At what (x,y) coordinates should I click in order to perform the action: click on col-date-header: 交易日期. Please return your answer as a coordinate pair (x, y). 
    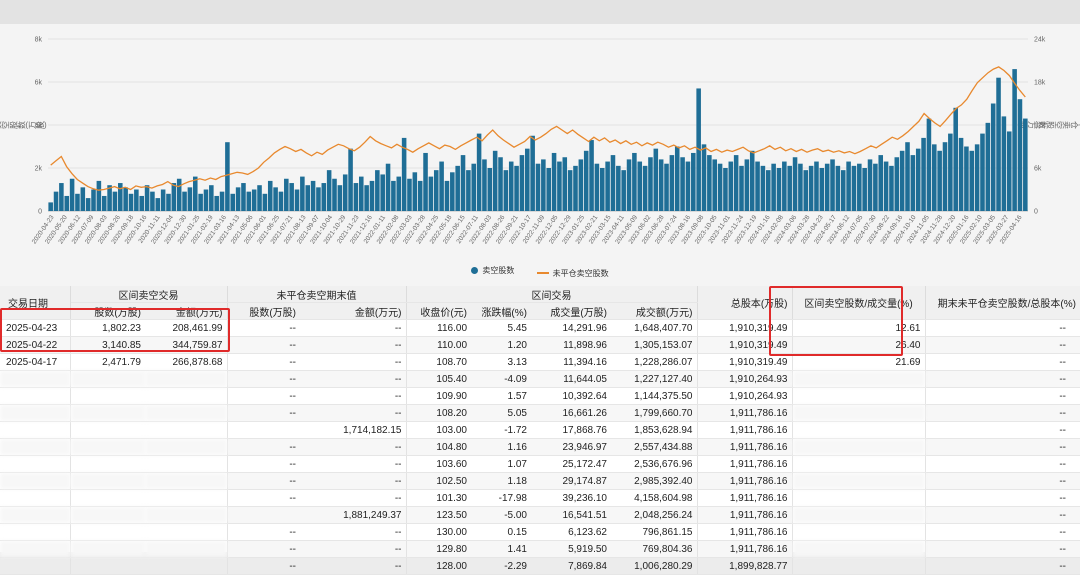
    Looking at the image, I should click on (35, 303).